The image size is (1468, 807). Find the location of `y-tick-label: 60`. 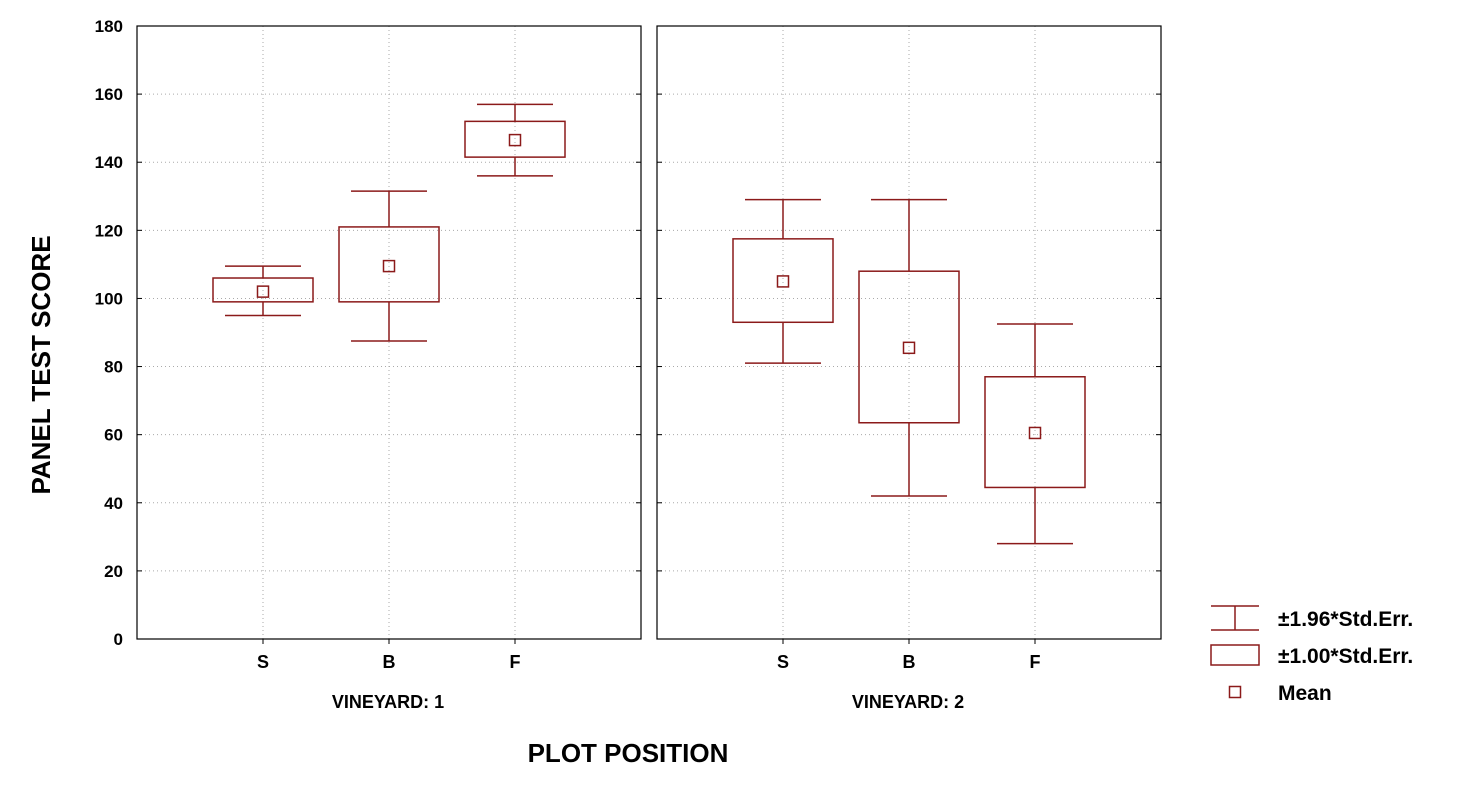

y-tick-label: 60 is located at coordinates (113, 435).